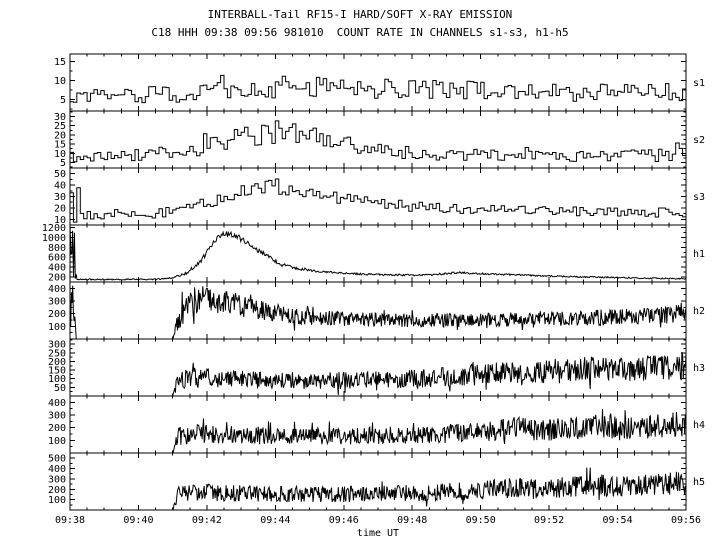 The width and height of the screenshot is (720, 550). I want to click on y-tick-label: 500, so click(57, 459).